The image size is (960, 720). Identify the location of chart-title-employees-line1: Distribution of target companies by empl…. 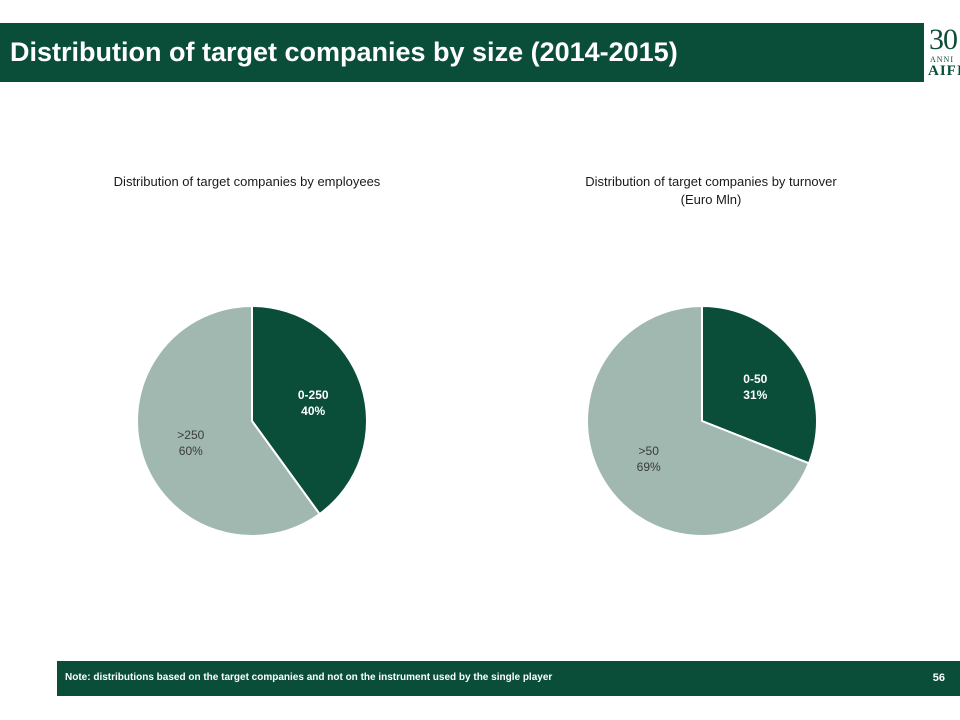
(247, 181).